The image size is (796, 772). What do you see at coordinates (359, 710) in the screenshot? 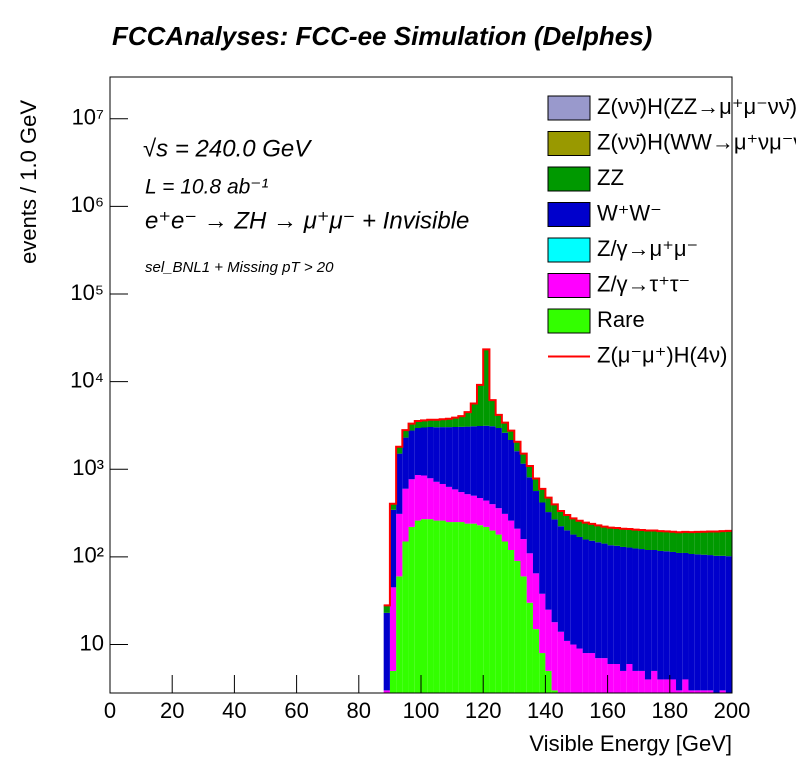
I see `x-tick-label: 80` at bounding box center [359, 710].